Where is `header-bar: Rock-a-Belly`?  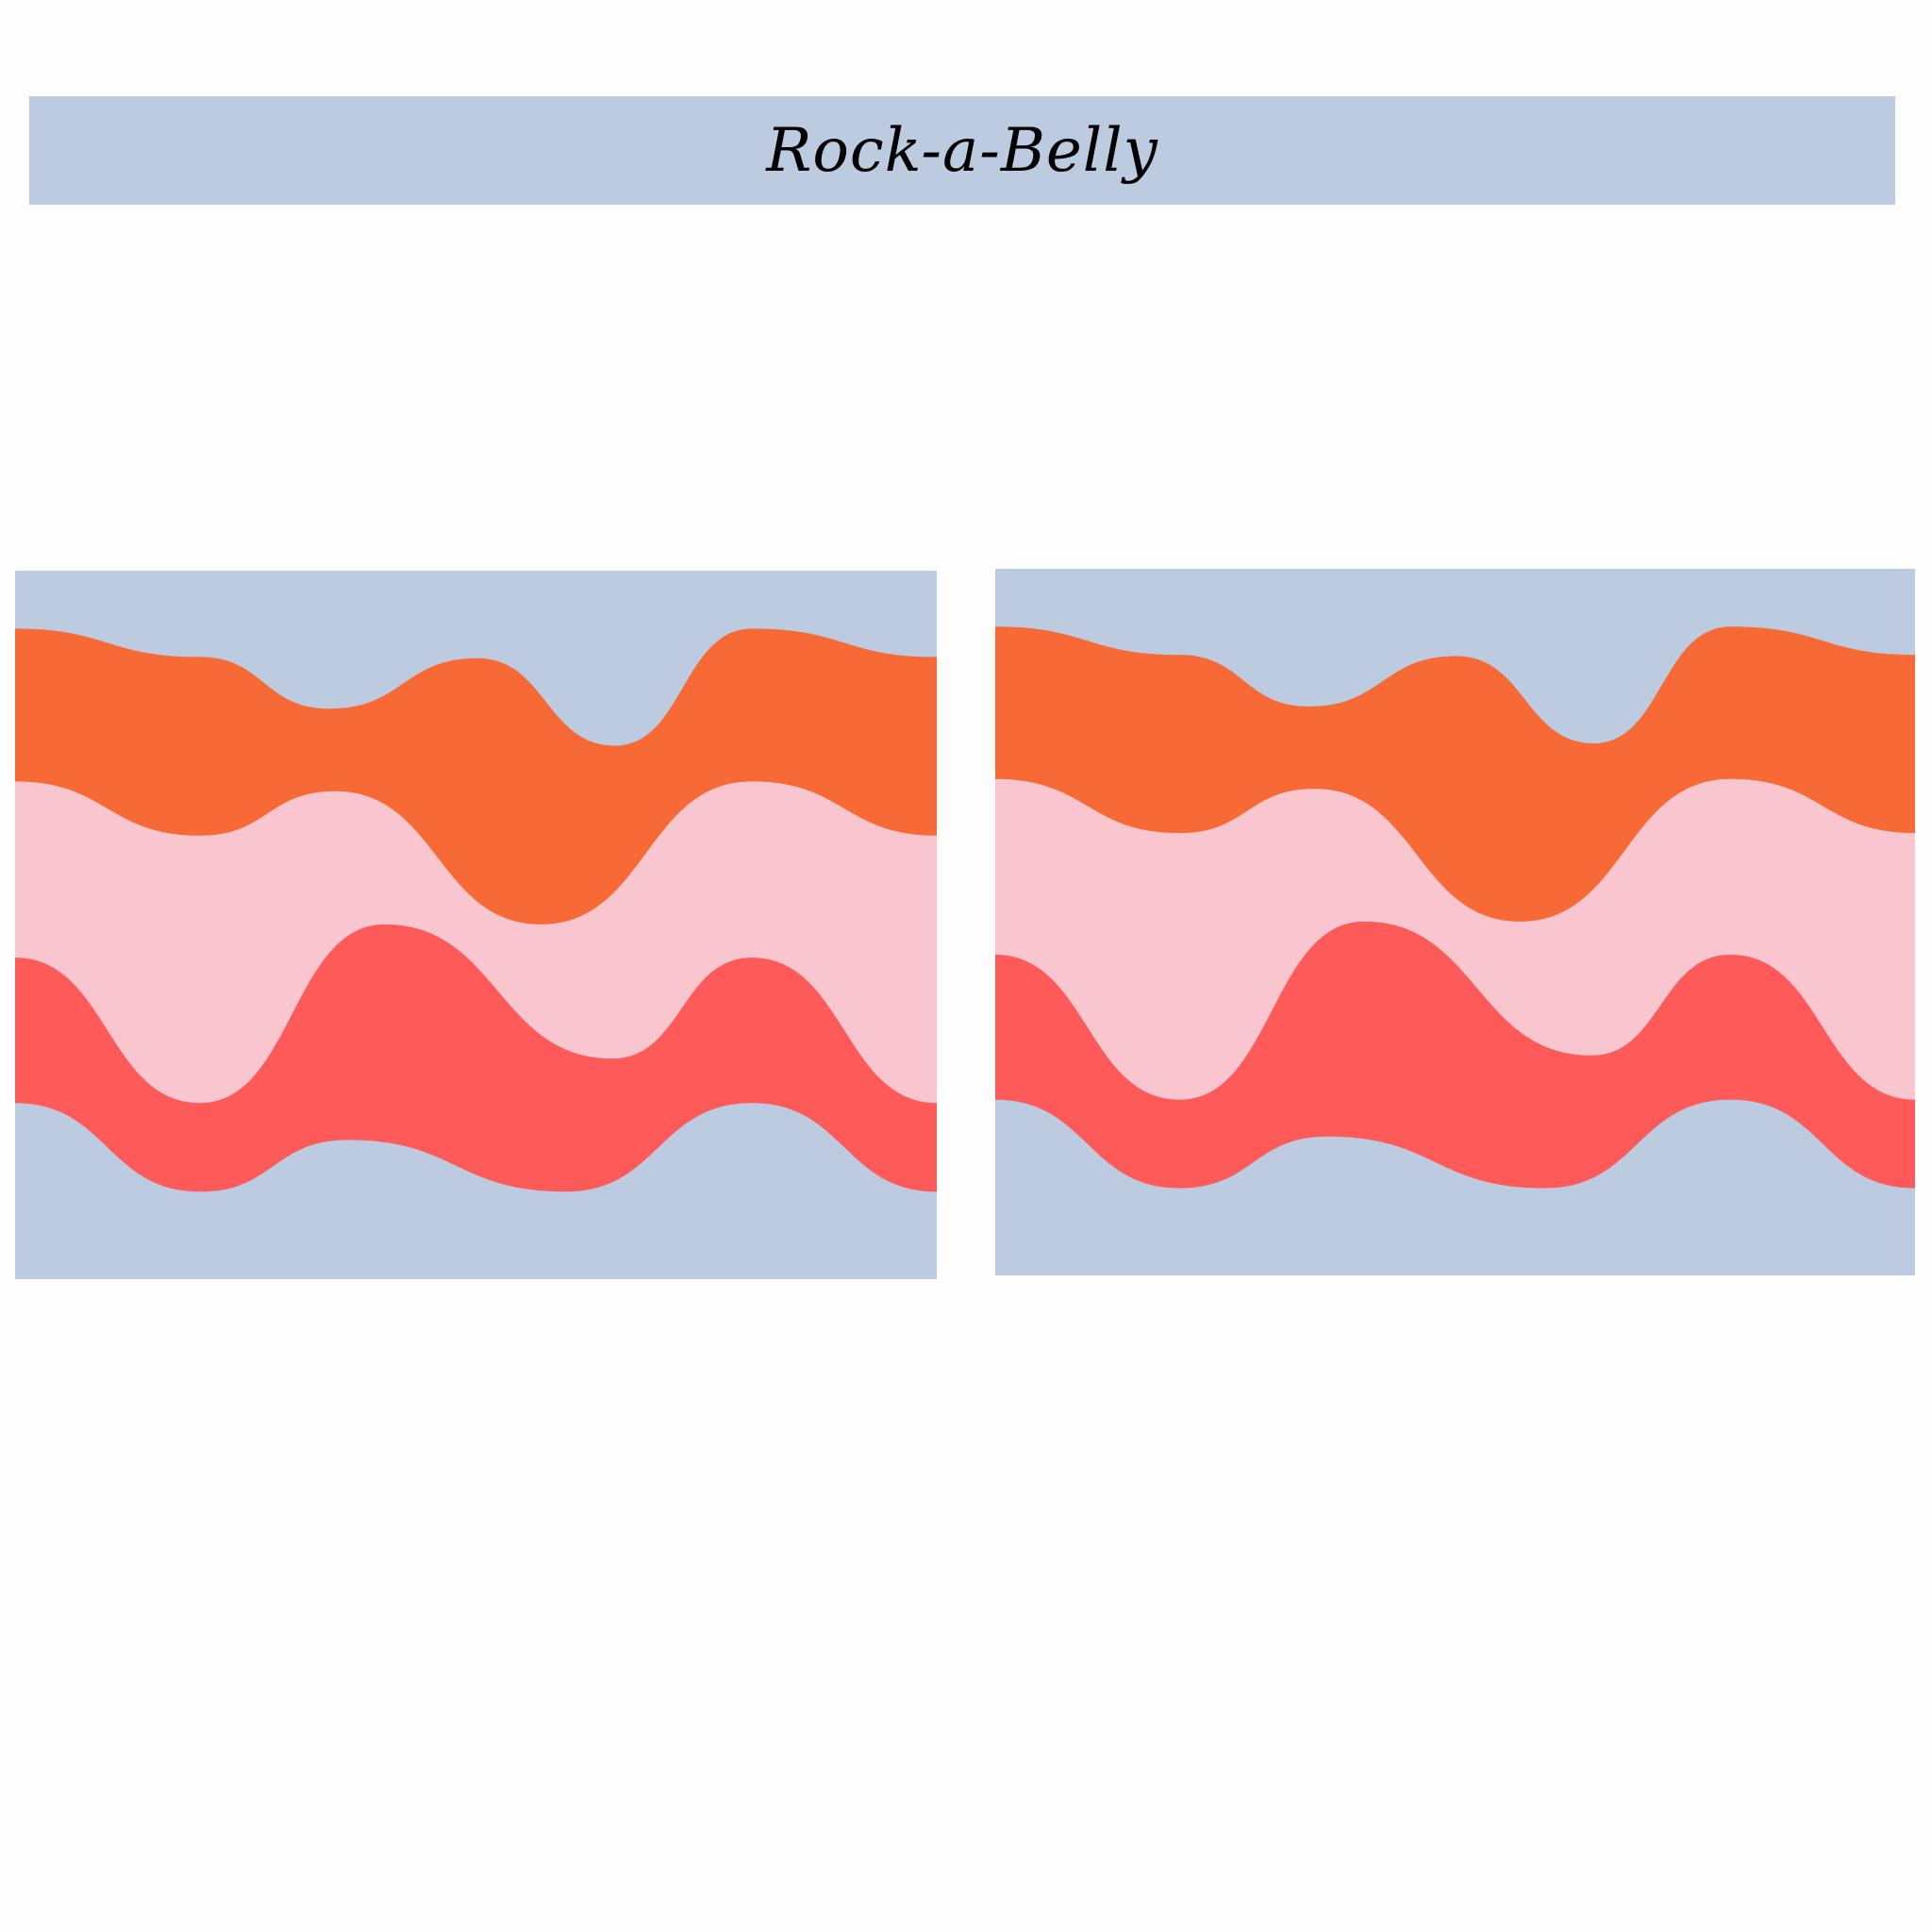
header-bar: Rock-a-Belly is located at coordinates (962, 150).